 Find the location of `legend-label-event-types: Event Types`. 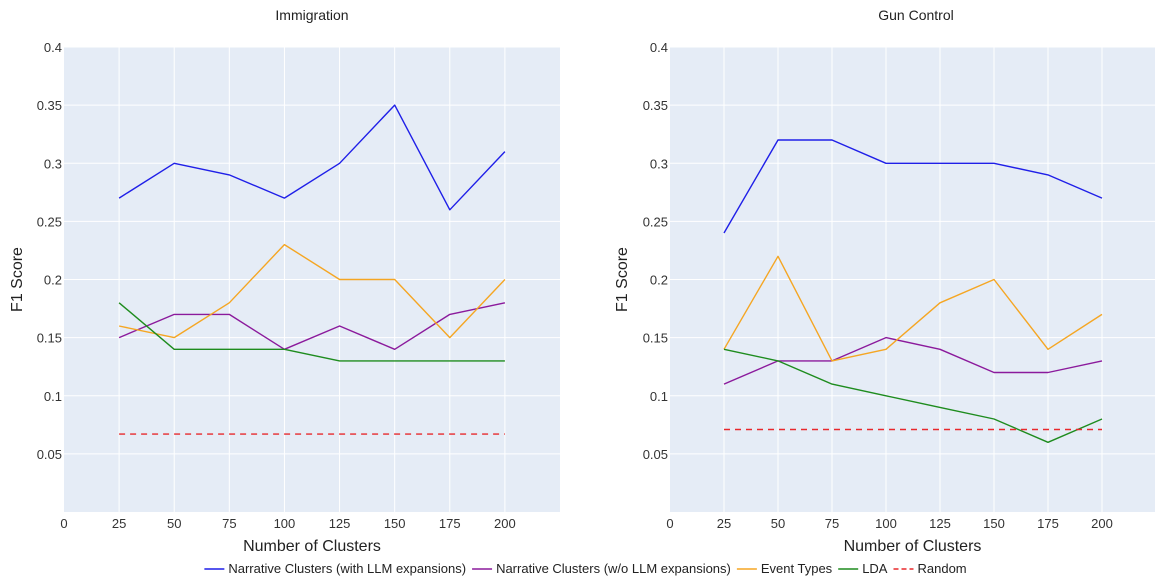

legend-label-event-types: Event Types is located at coordinates (797, 568).